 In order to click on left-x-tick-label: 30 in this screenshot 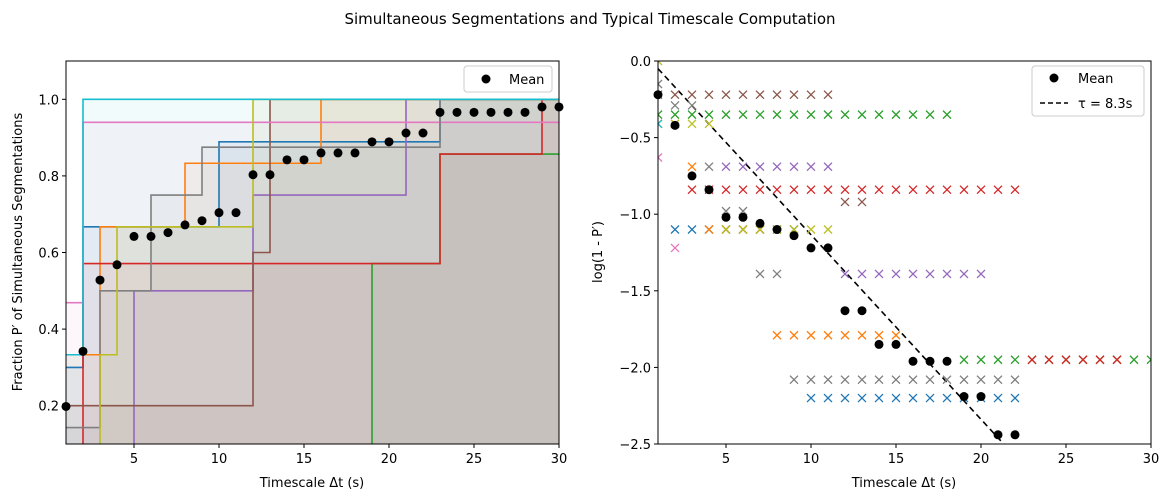, I will do `click(559, 459)`.